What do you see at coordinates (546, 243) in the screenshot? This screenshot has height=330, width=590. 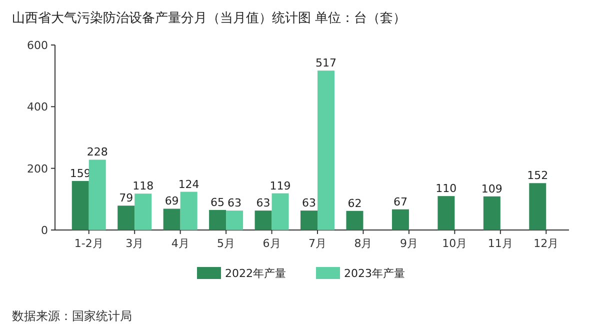 I see `x-tick-label: 12月` at bounding box center [546, 243].